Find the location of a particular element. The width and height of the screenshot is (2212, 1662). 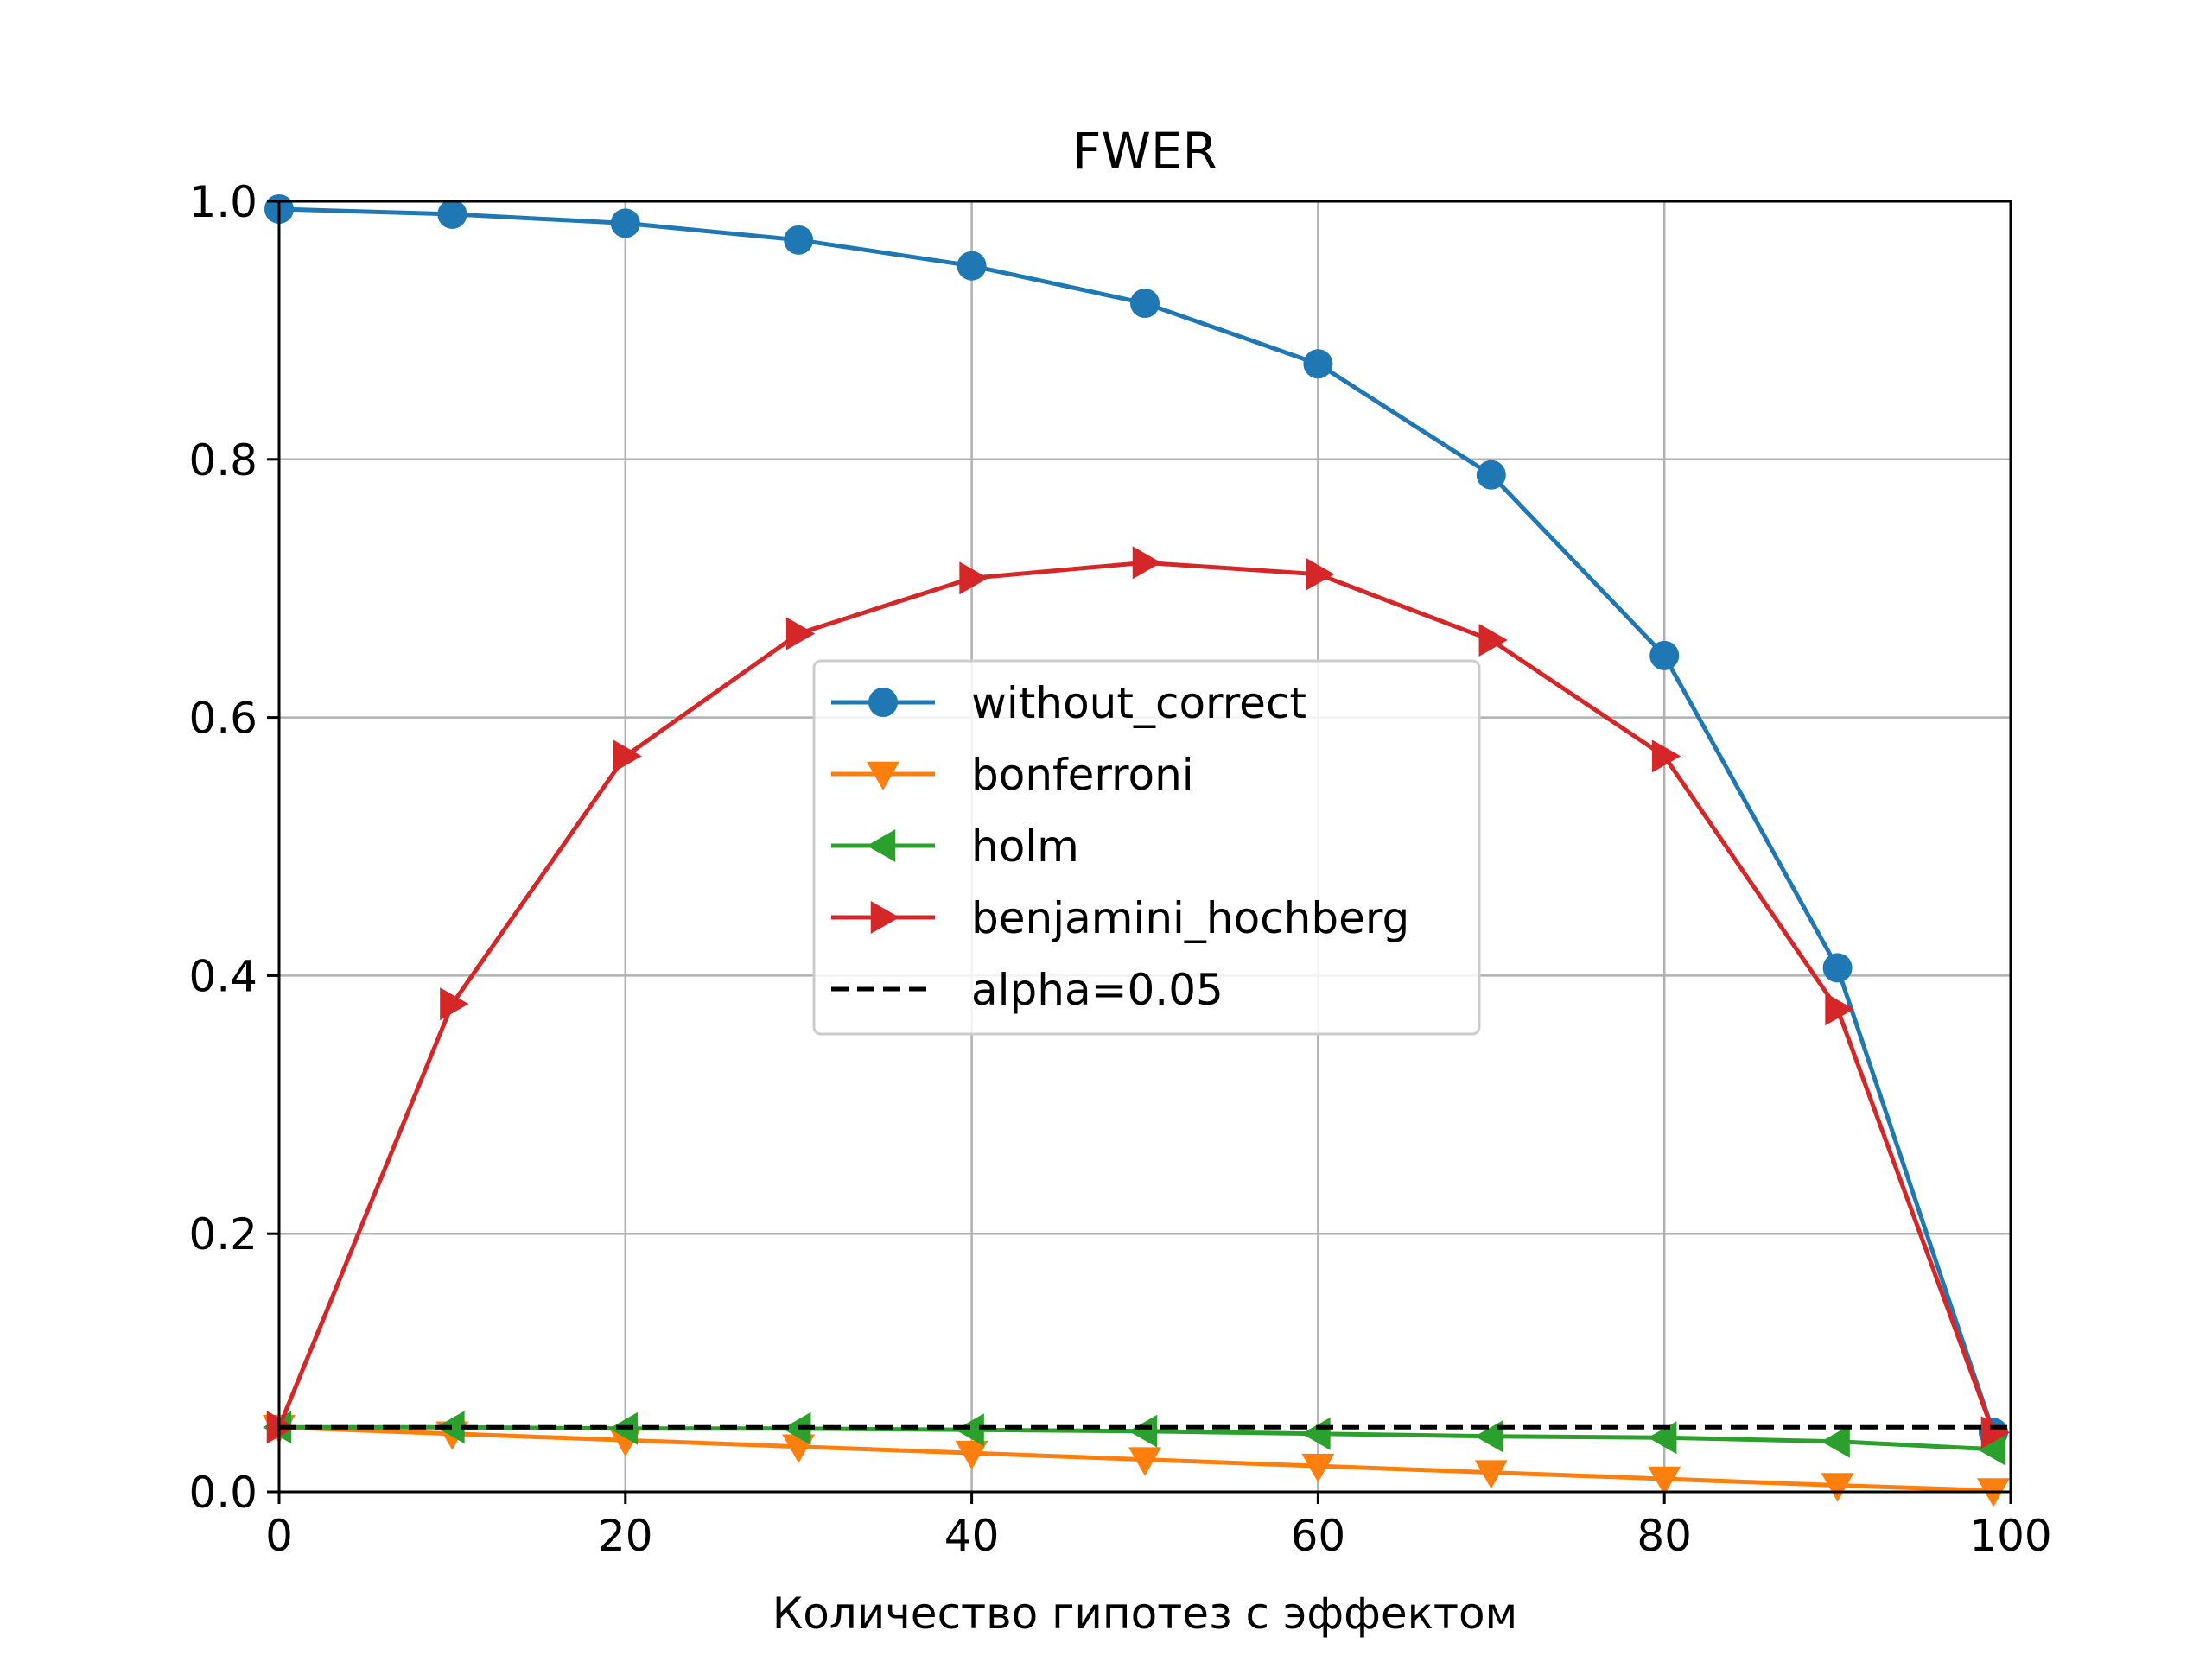

legend-item-bonferroni: bonferroni is located at coordinates (1013, 775).